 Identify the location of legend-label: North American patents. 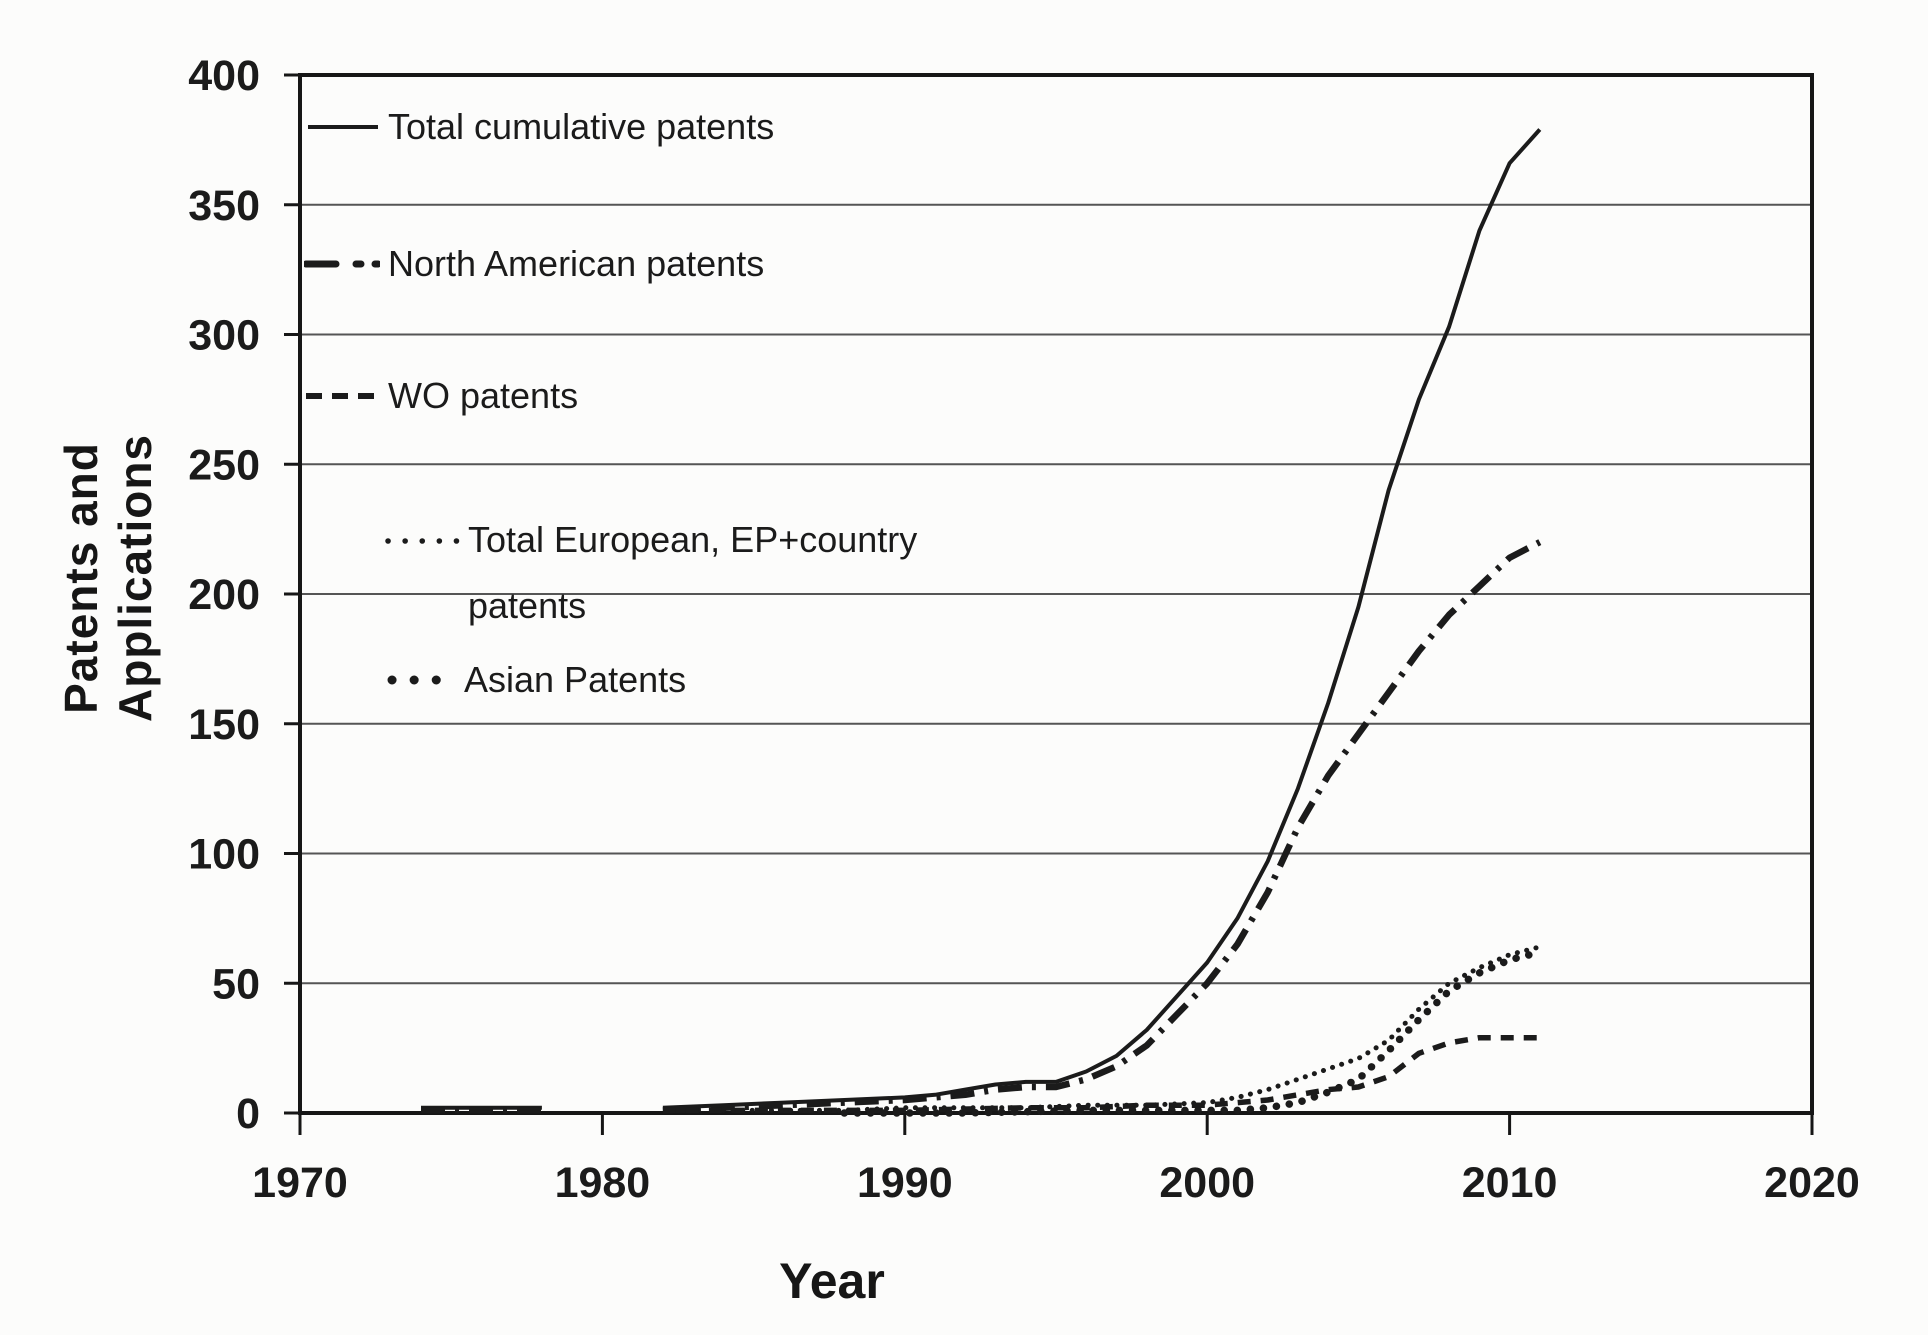
(576, 263).